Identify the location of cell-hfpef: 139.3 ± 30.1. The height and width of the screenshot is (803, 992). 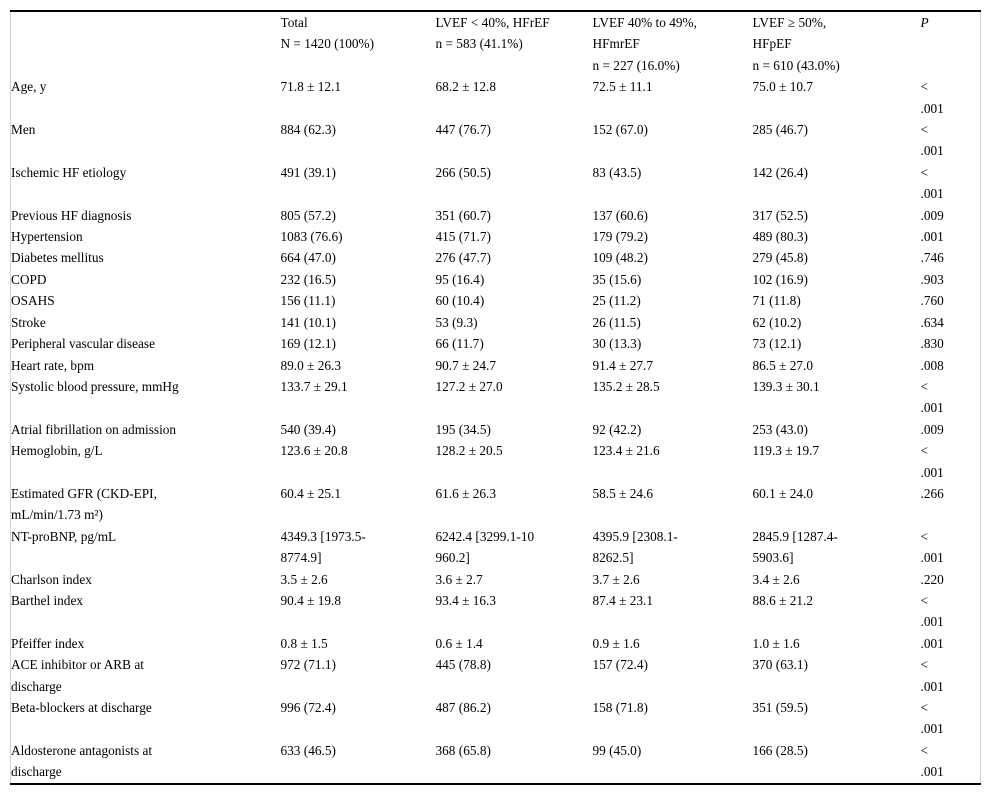
(786, 386).